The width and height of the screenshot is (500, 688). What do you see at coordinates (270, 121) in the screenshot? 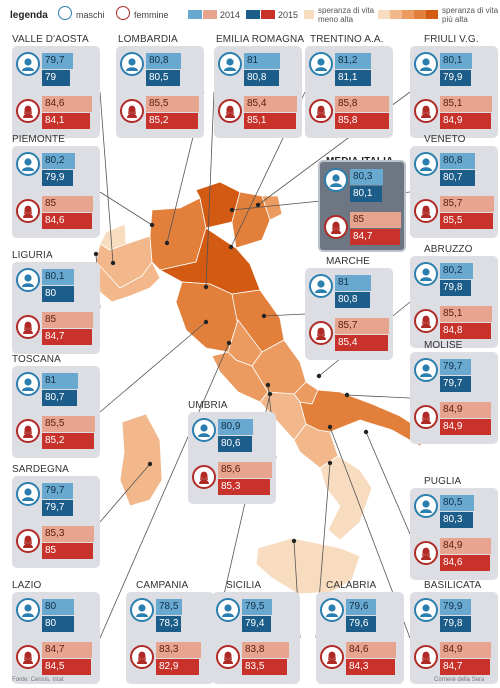
I see `bar-female-2015: 85,1` at bounding box center [270, 121].